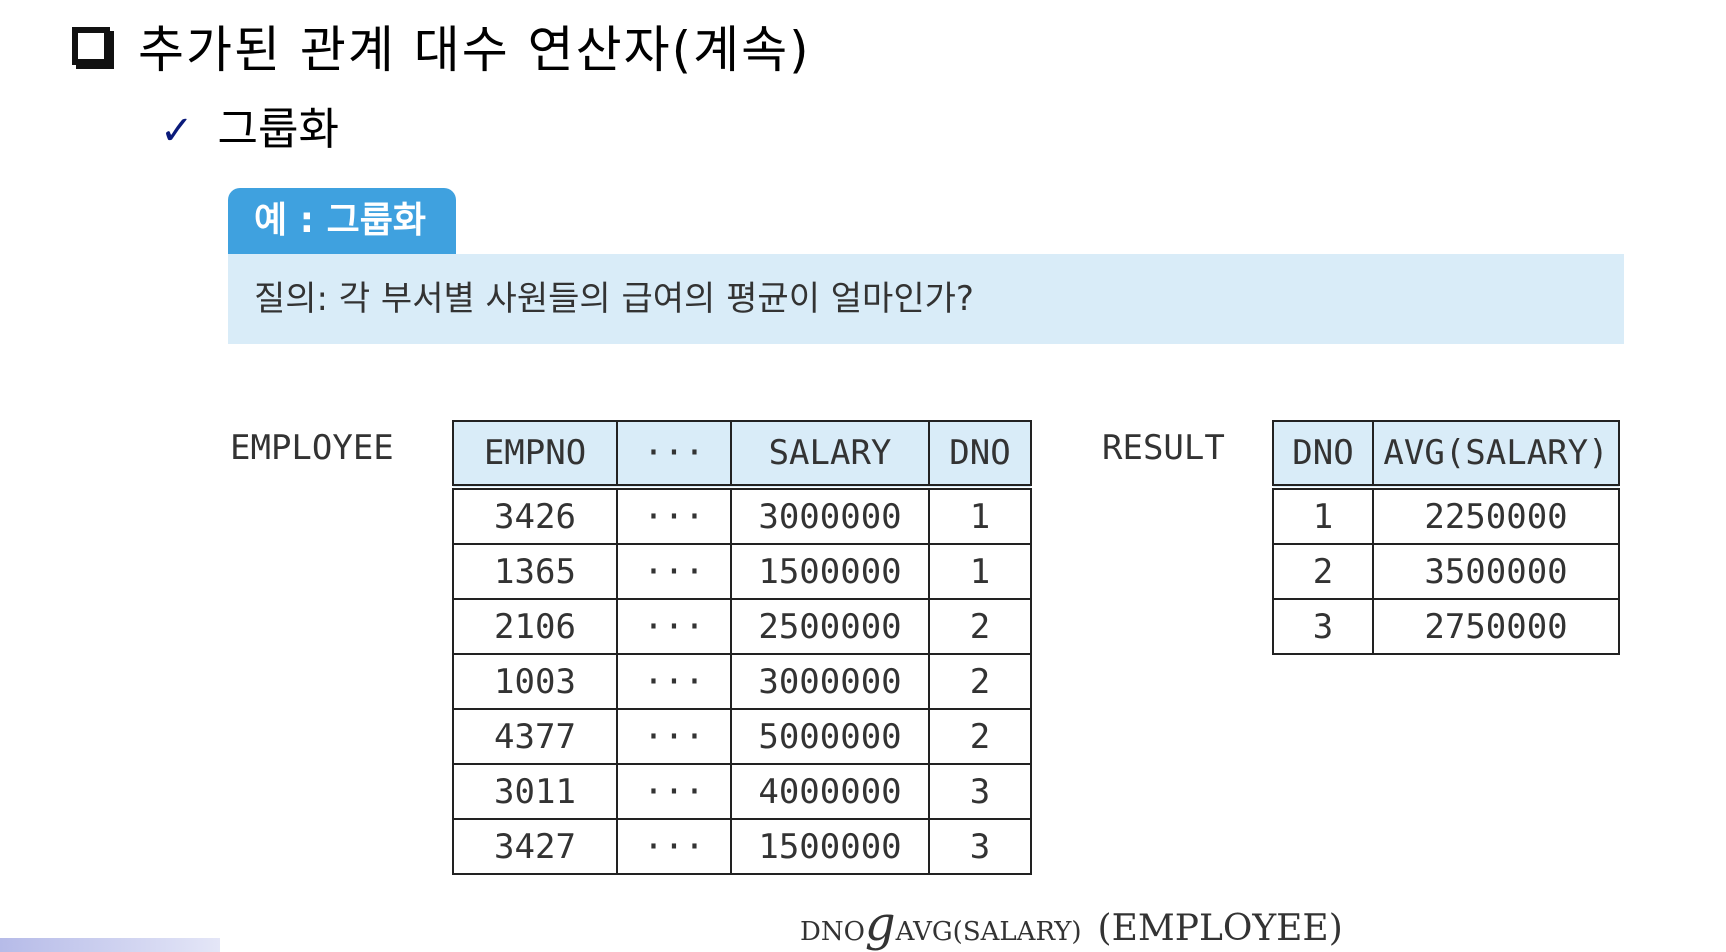  Describe the element at coordinates (312, 448) in the screenshot. I see `employee-label: EMPLOYEE` at that location.